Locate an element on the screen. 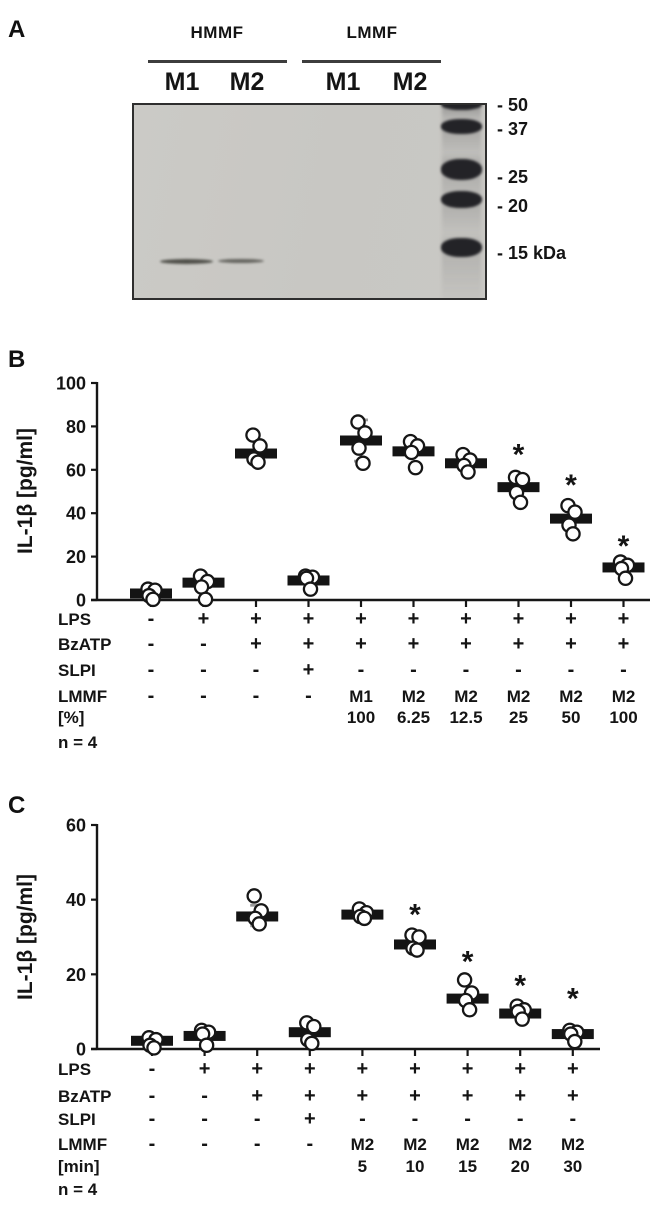 This screenshot has width=657, height=1208. y-tick-label: 60 is located at coordinates (76, 826).